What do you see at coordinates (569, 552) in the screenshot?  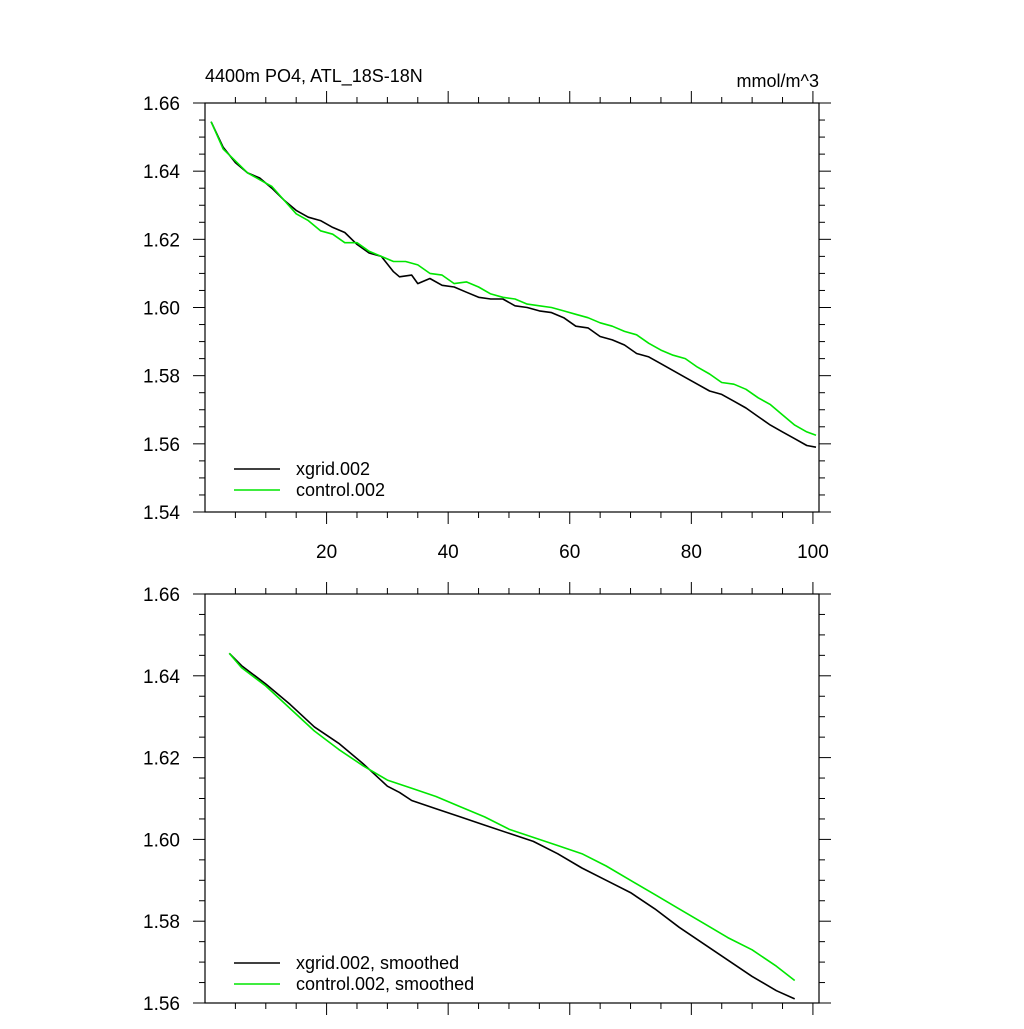 I see `x-tick-label: 60` at bounding box center [569, 552].